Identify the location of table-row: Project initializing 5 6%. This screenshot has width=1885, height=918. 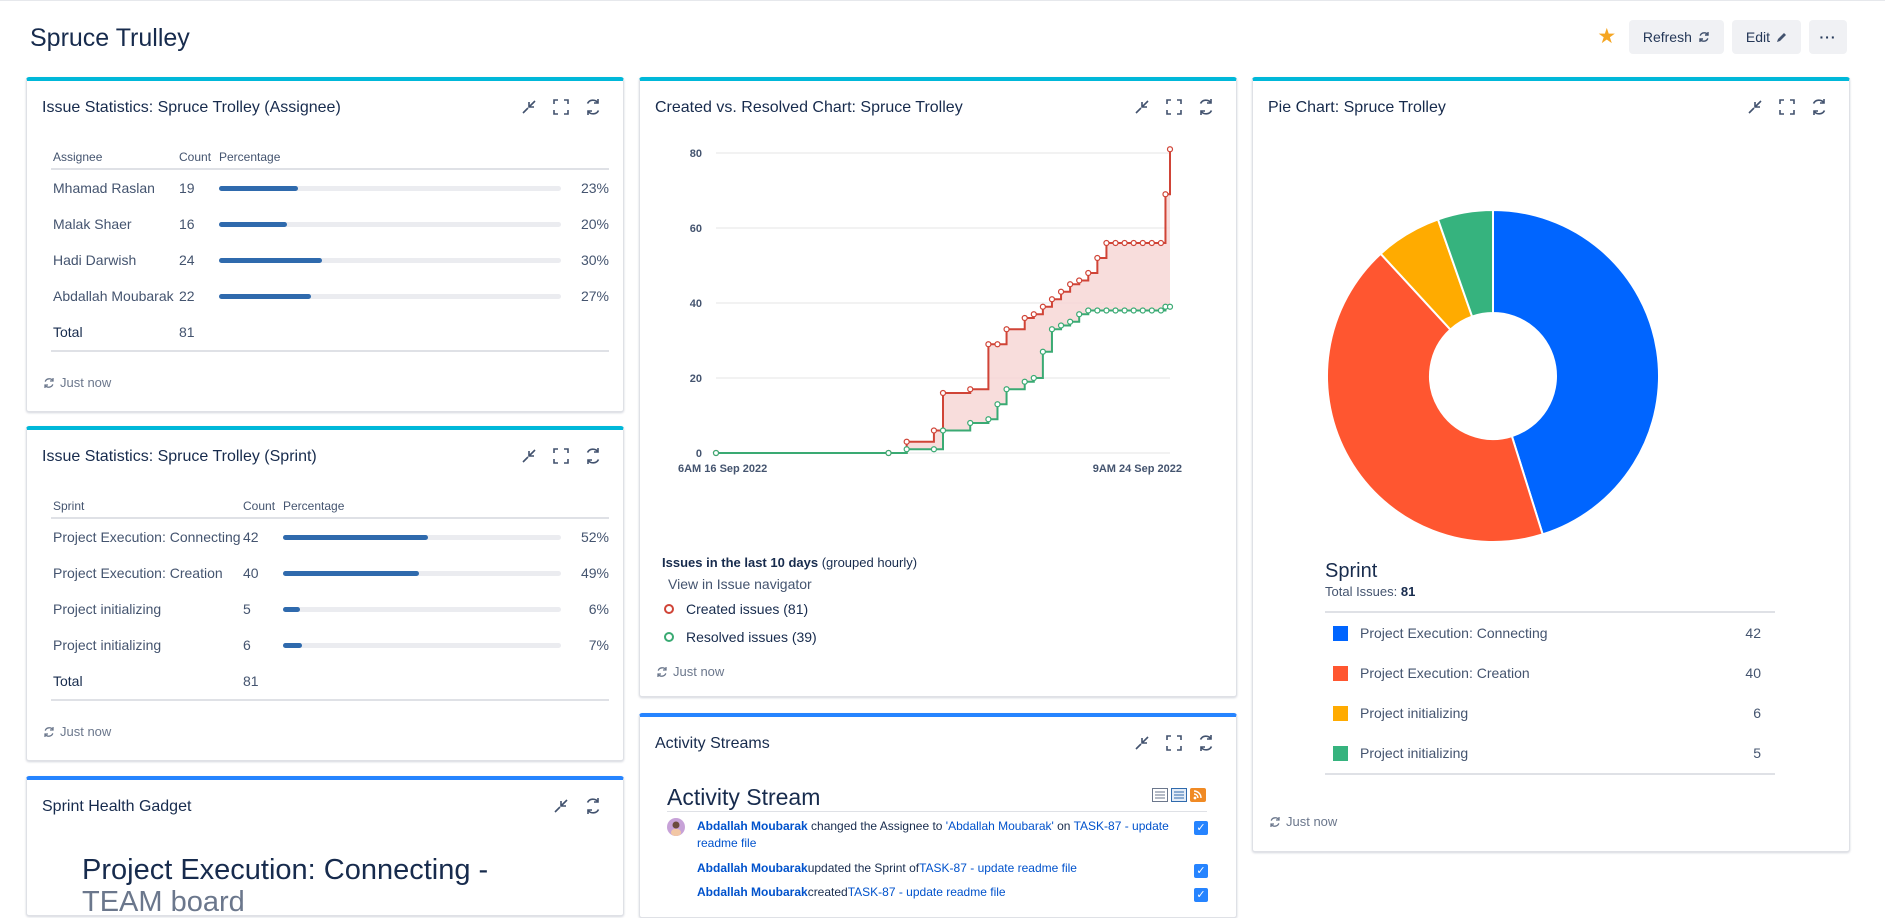
(330, 609).